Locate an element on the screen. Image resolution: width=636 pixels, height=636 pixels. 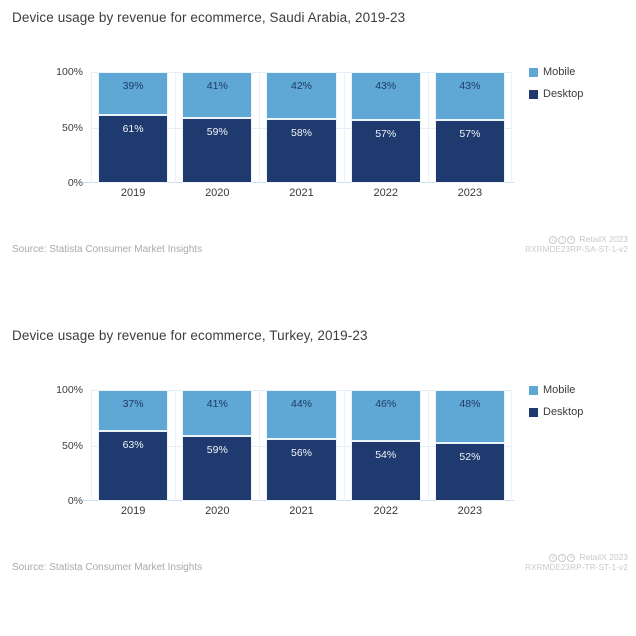
value-label: 56% is located at coordinates (302, 452).